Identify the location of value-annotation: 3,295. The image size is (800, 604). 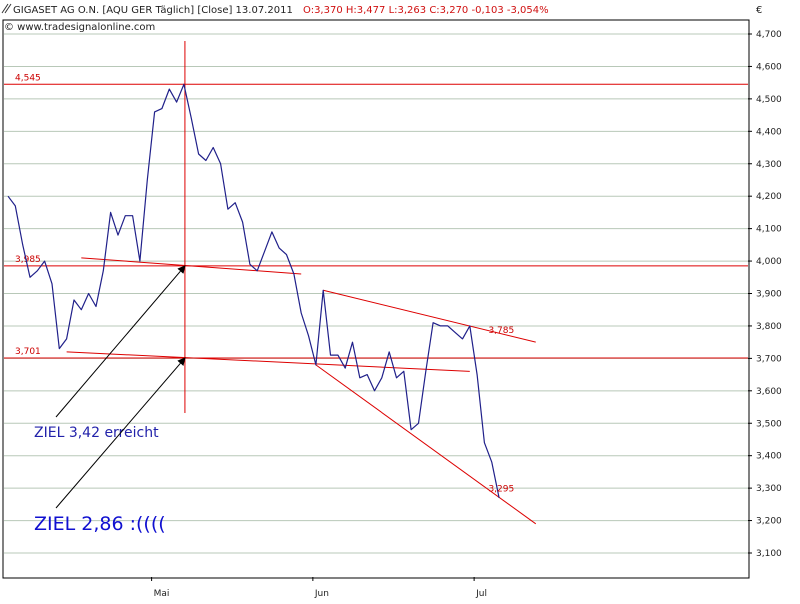
(501, 490).